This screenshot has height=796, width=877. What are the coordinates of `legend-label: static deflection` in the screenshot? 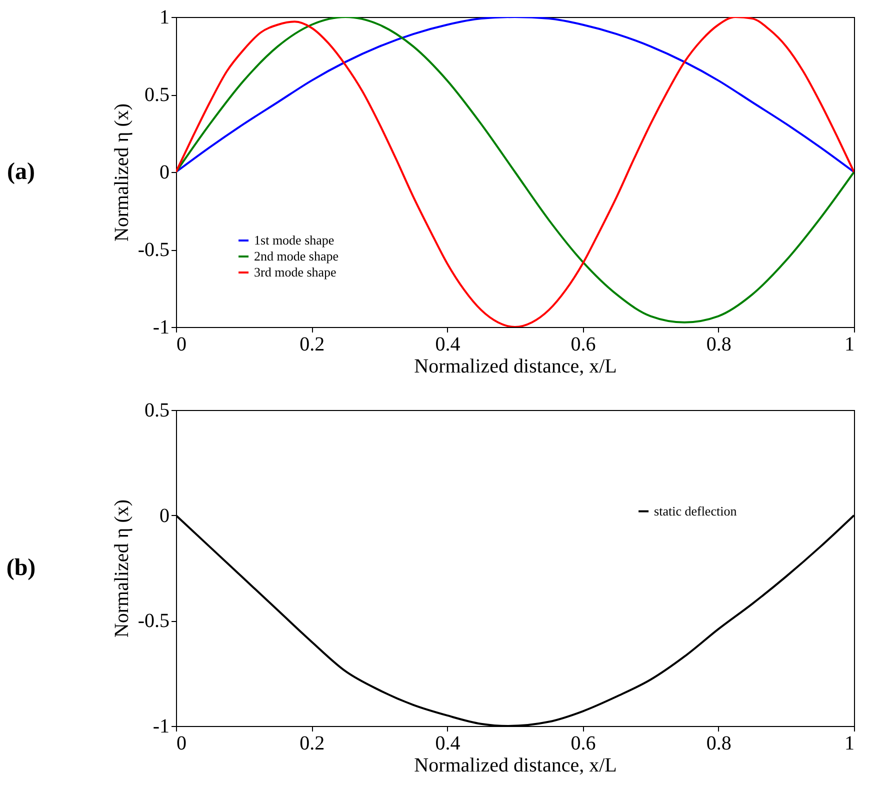 It's located at (696, 510).